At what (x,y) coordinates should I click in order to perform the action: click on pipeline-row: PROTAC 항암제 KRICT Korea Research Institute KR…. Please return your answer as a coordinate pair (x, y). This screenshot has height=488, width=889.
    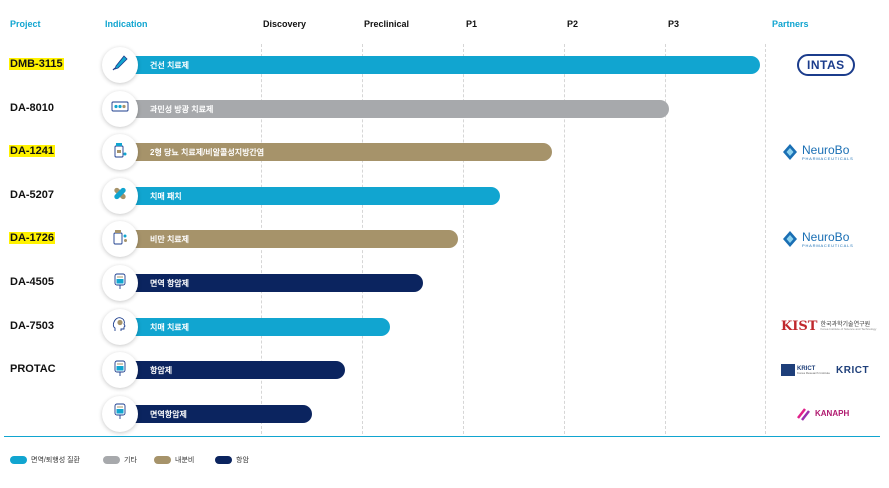
    Looking at the image, I should click on (444, 370).